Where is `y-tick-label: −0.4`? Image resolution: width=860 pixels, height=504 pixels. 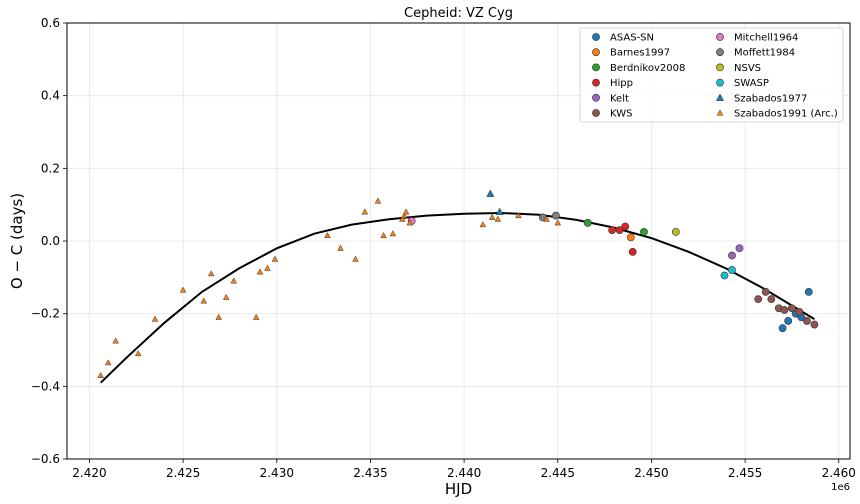 y-tick-label: −0.4 is located at coordinates (45, 386).